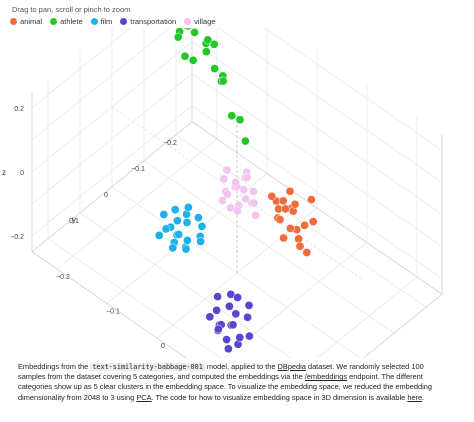  I want to click on z-tick-label: −0.2, so click(17, 237).